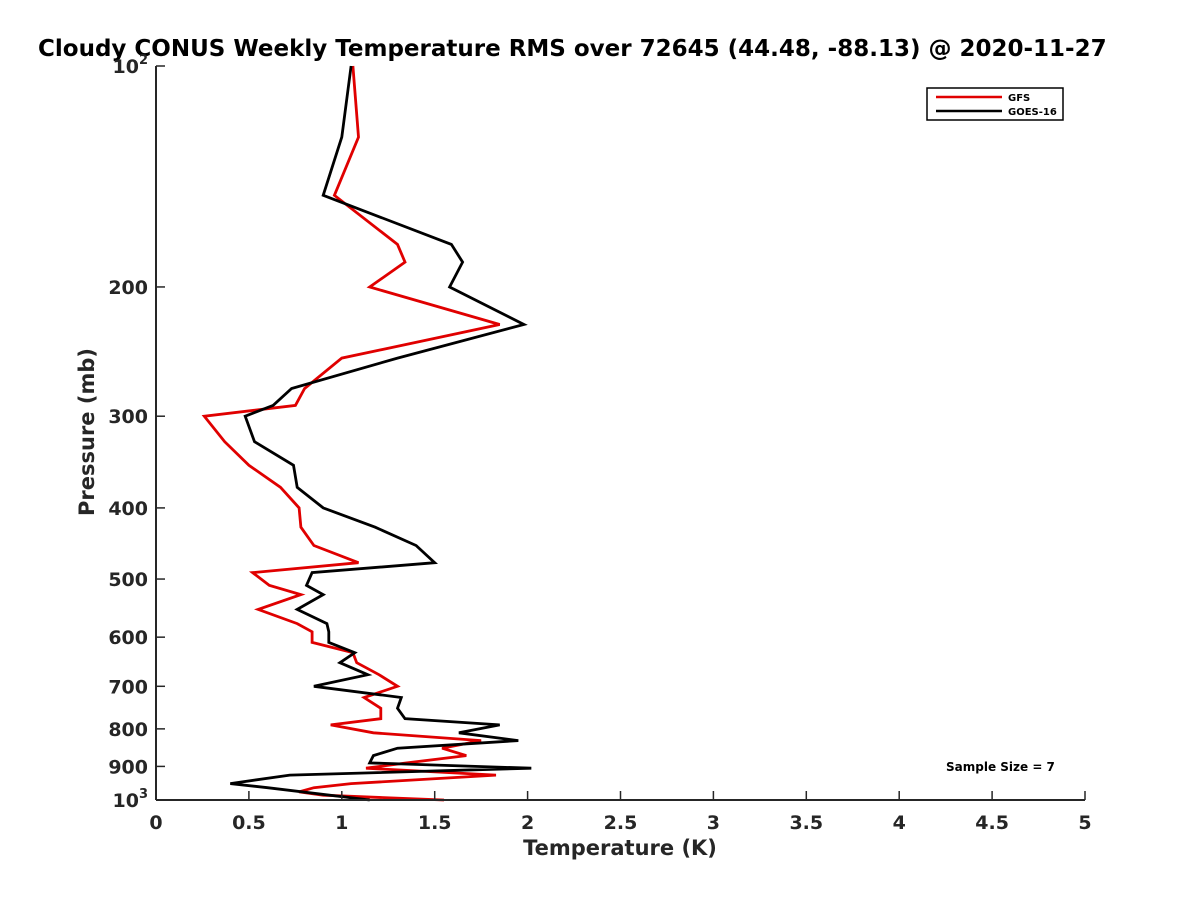  What do you see at coordinates (899, 823) in the screenshot?
I see `x-tick-label: 4` at bounding box center [899, 823].